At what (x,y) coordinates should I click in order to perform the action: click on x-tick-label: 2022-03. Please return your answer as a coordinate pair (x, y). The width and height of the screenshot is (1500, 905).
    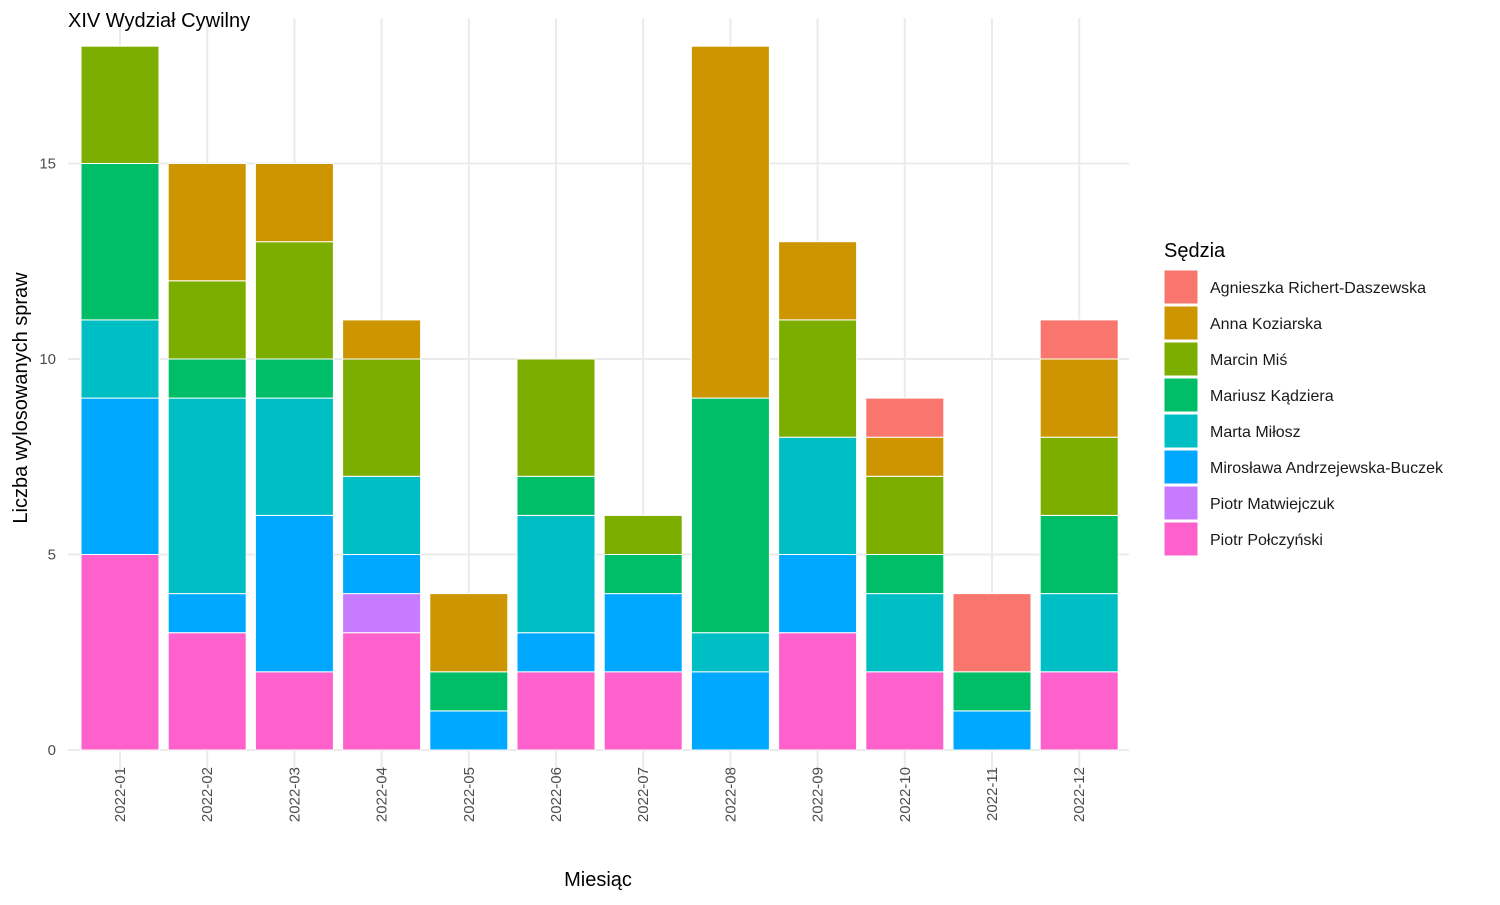
    Looking at the image, I should click on (294, 794).